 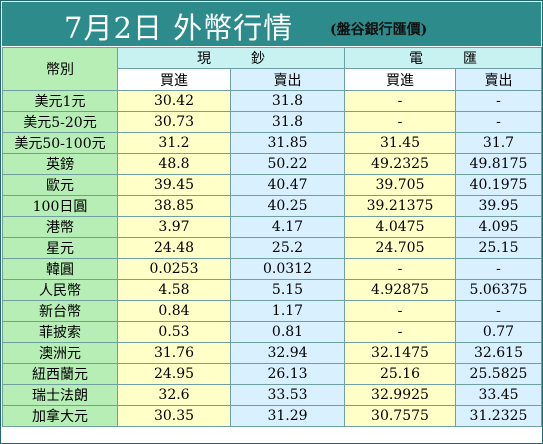 I want to click on remit-buy-cell: 4.0475, so click(x=400, y=227).